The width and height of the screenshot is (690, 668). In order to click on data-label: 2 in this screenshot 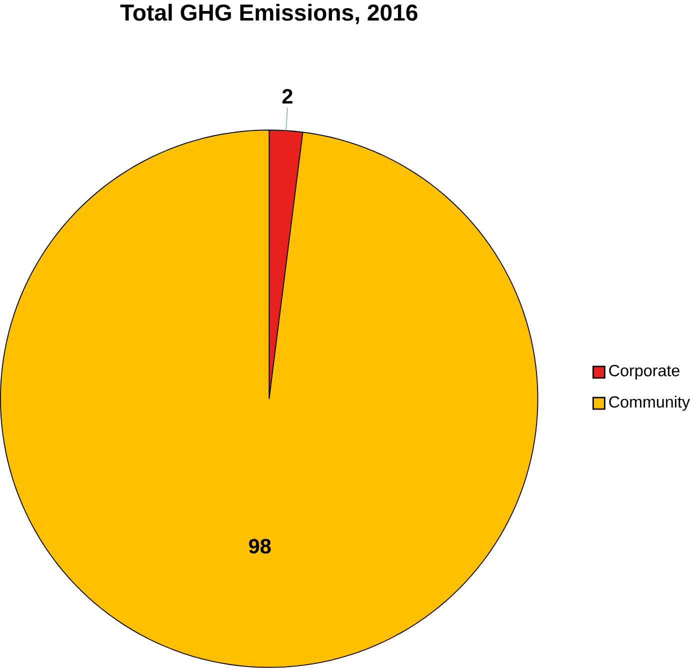, I will do `click(287, 96)`.